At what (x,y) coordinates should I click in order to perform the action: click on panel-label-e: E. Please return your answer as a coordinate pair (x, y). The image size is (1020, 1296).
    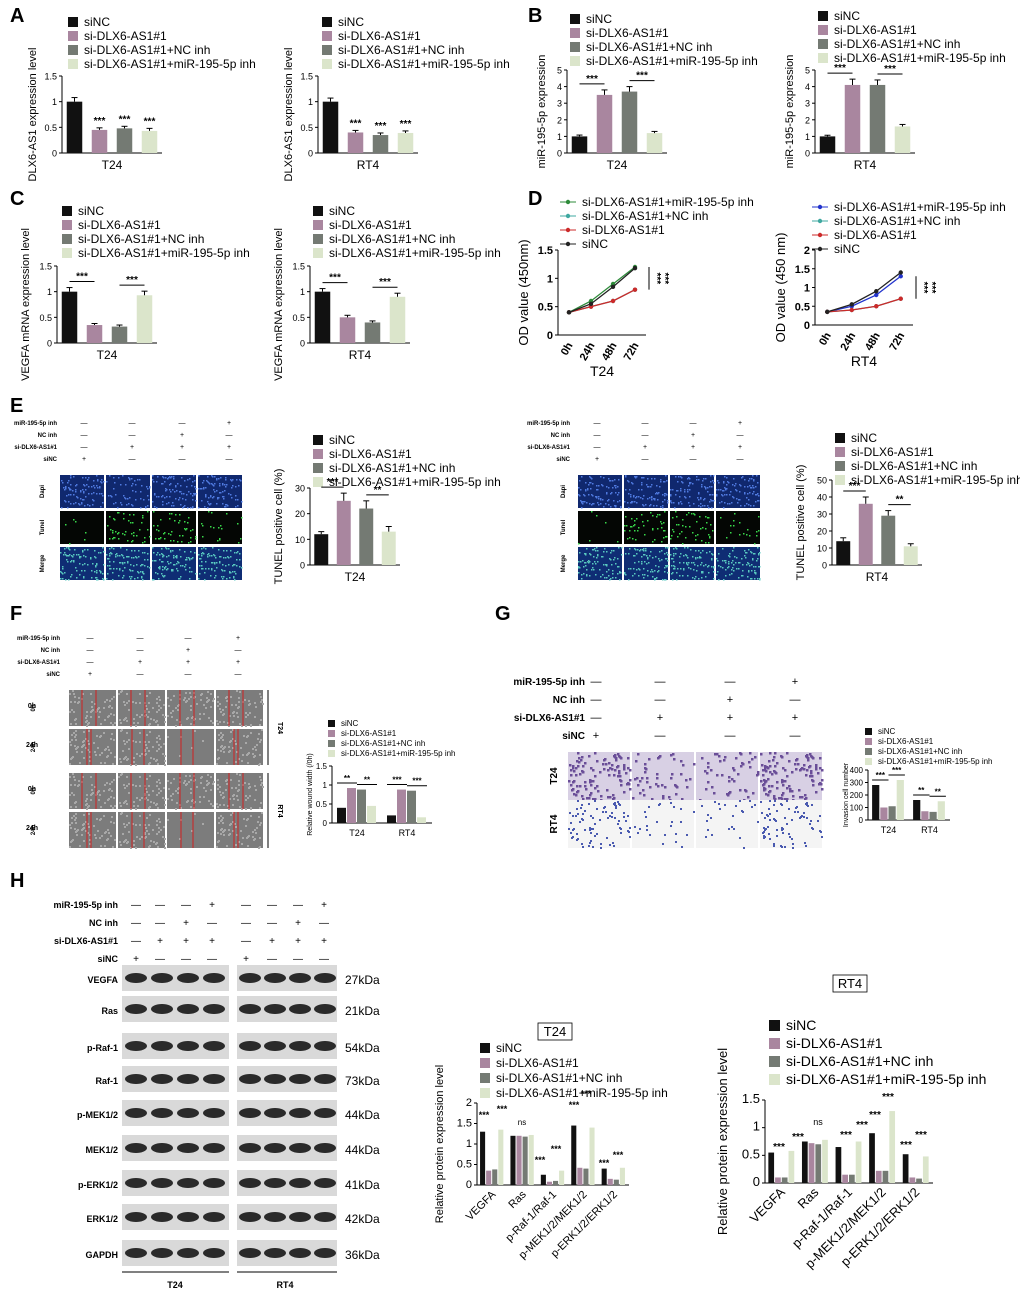
    Looking at the image, I should click on (16, 406).